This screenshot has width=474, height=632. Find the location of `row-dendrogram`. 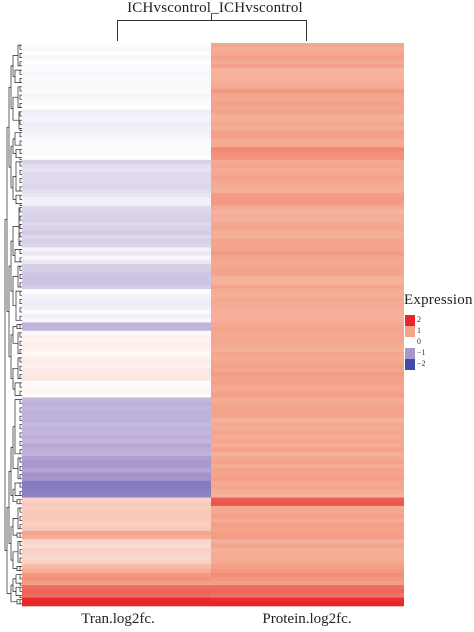

row-dendrogram is located at coordinates (13, 324).